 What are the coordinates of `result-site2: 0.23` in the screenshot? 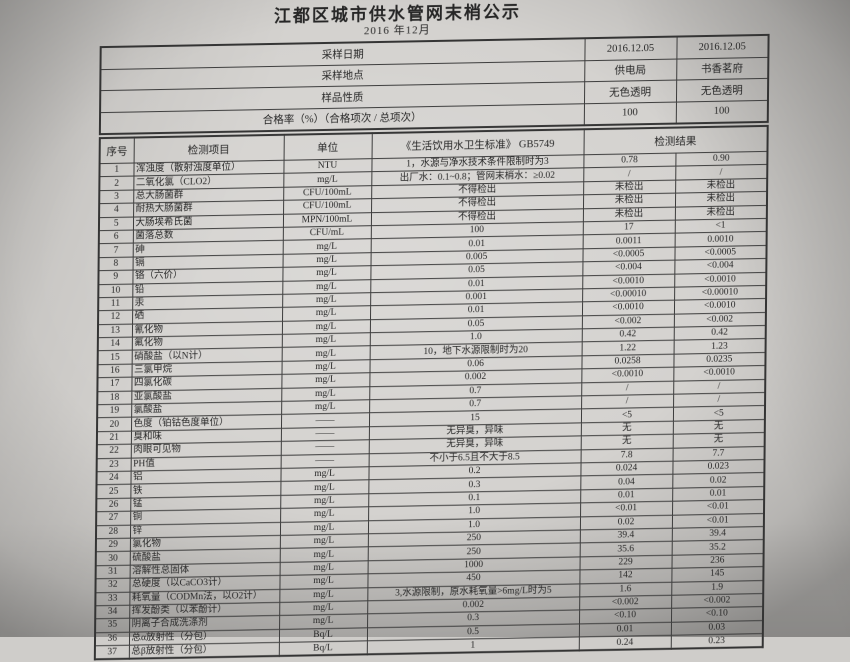 It's located at (716, 641).